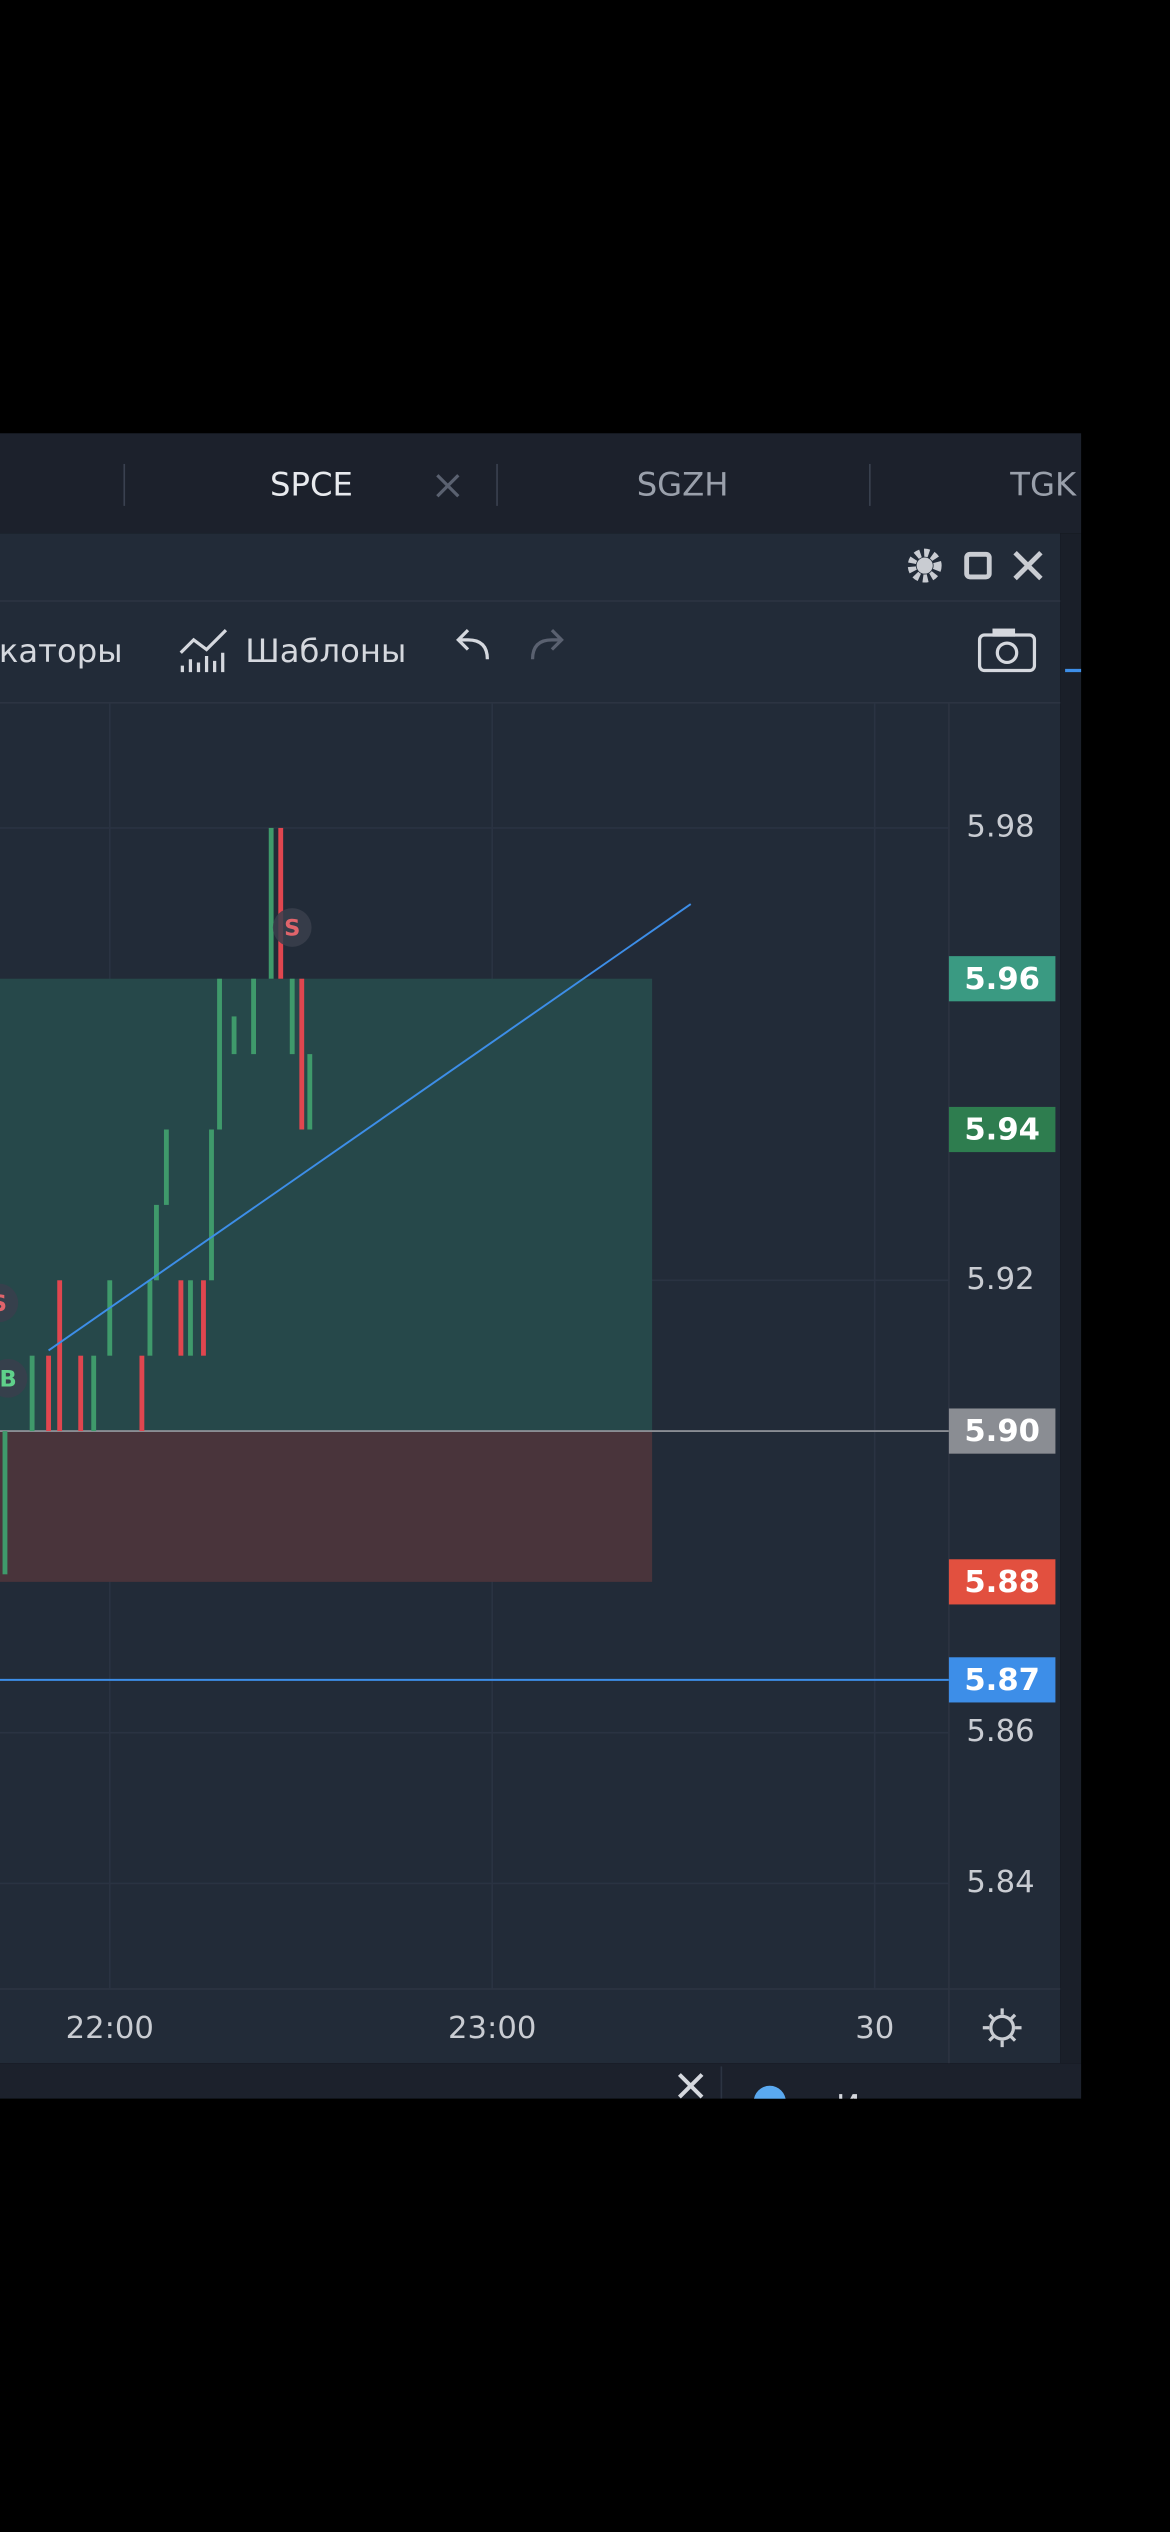 Image resolution: width=1170 pixels, height=2532 pixels. I want to click on y-tick-label: 5.92, so click(1000, 1279).